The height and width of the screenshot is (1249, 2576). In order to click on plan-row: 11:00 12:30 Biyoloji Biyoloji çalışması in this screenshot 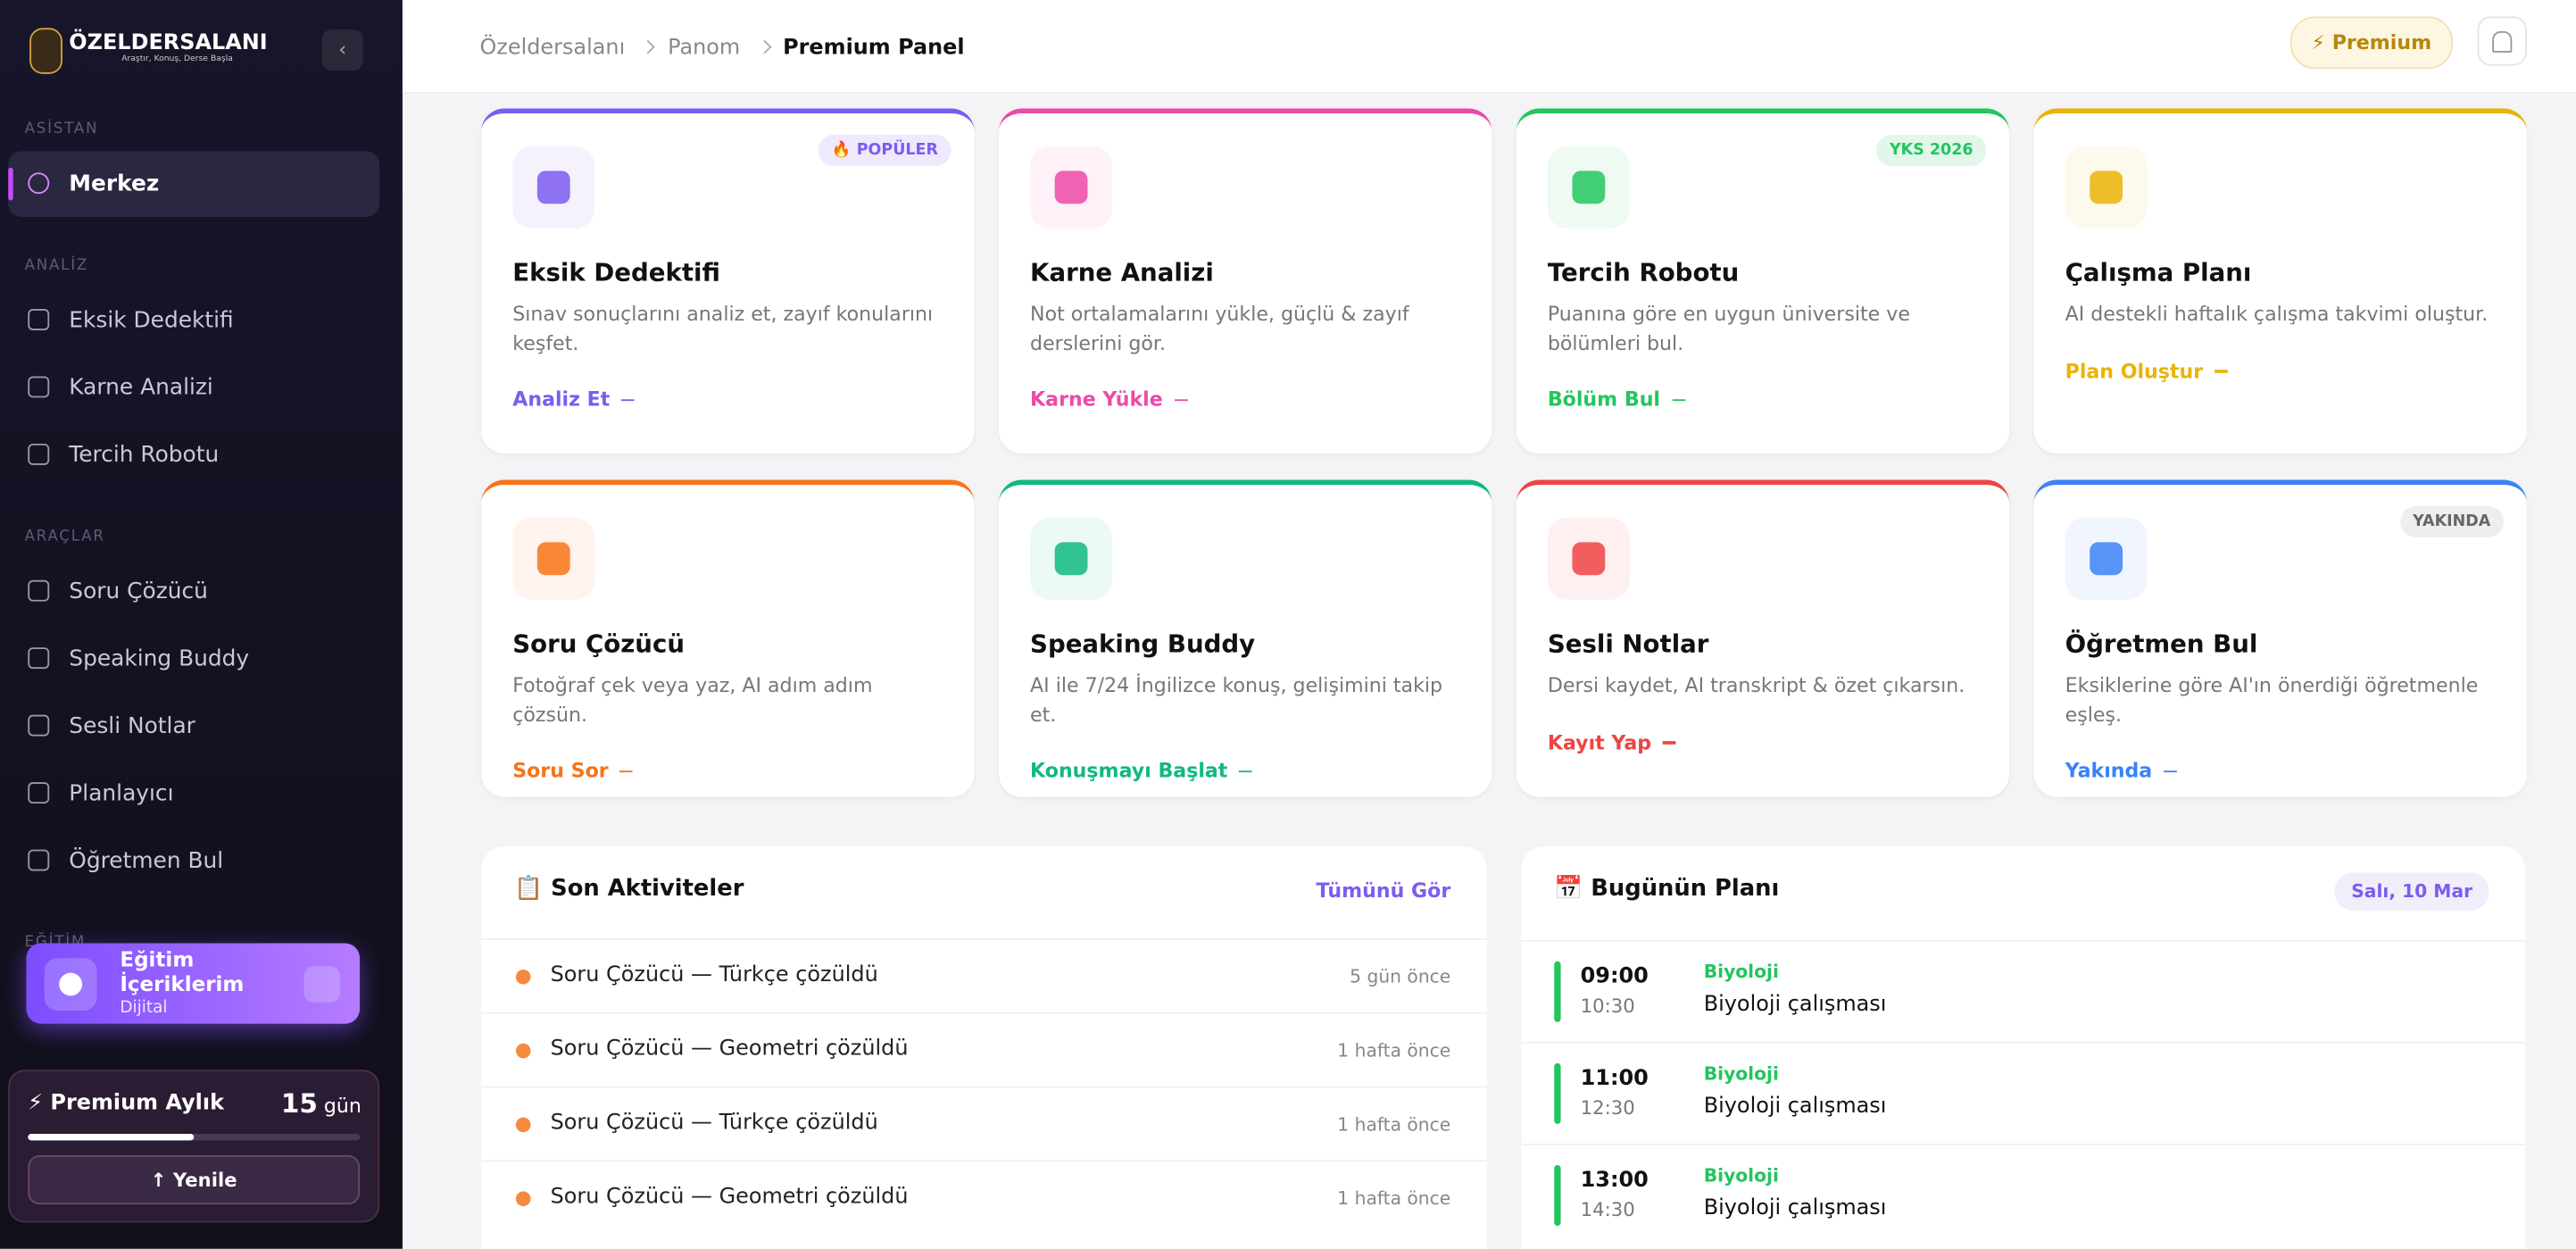, I will do `click(2023, 1093)`.